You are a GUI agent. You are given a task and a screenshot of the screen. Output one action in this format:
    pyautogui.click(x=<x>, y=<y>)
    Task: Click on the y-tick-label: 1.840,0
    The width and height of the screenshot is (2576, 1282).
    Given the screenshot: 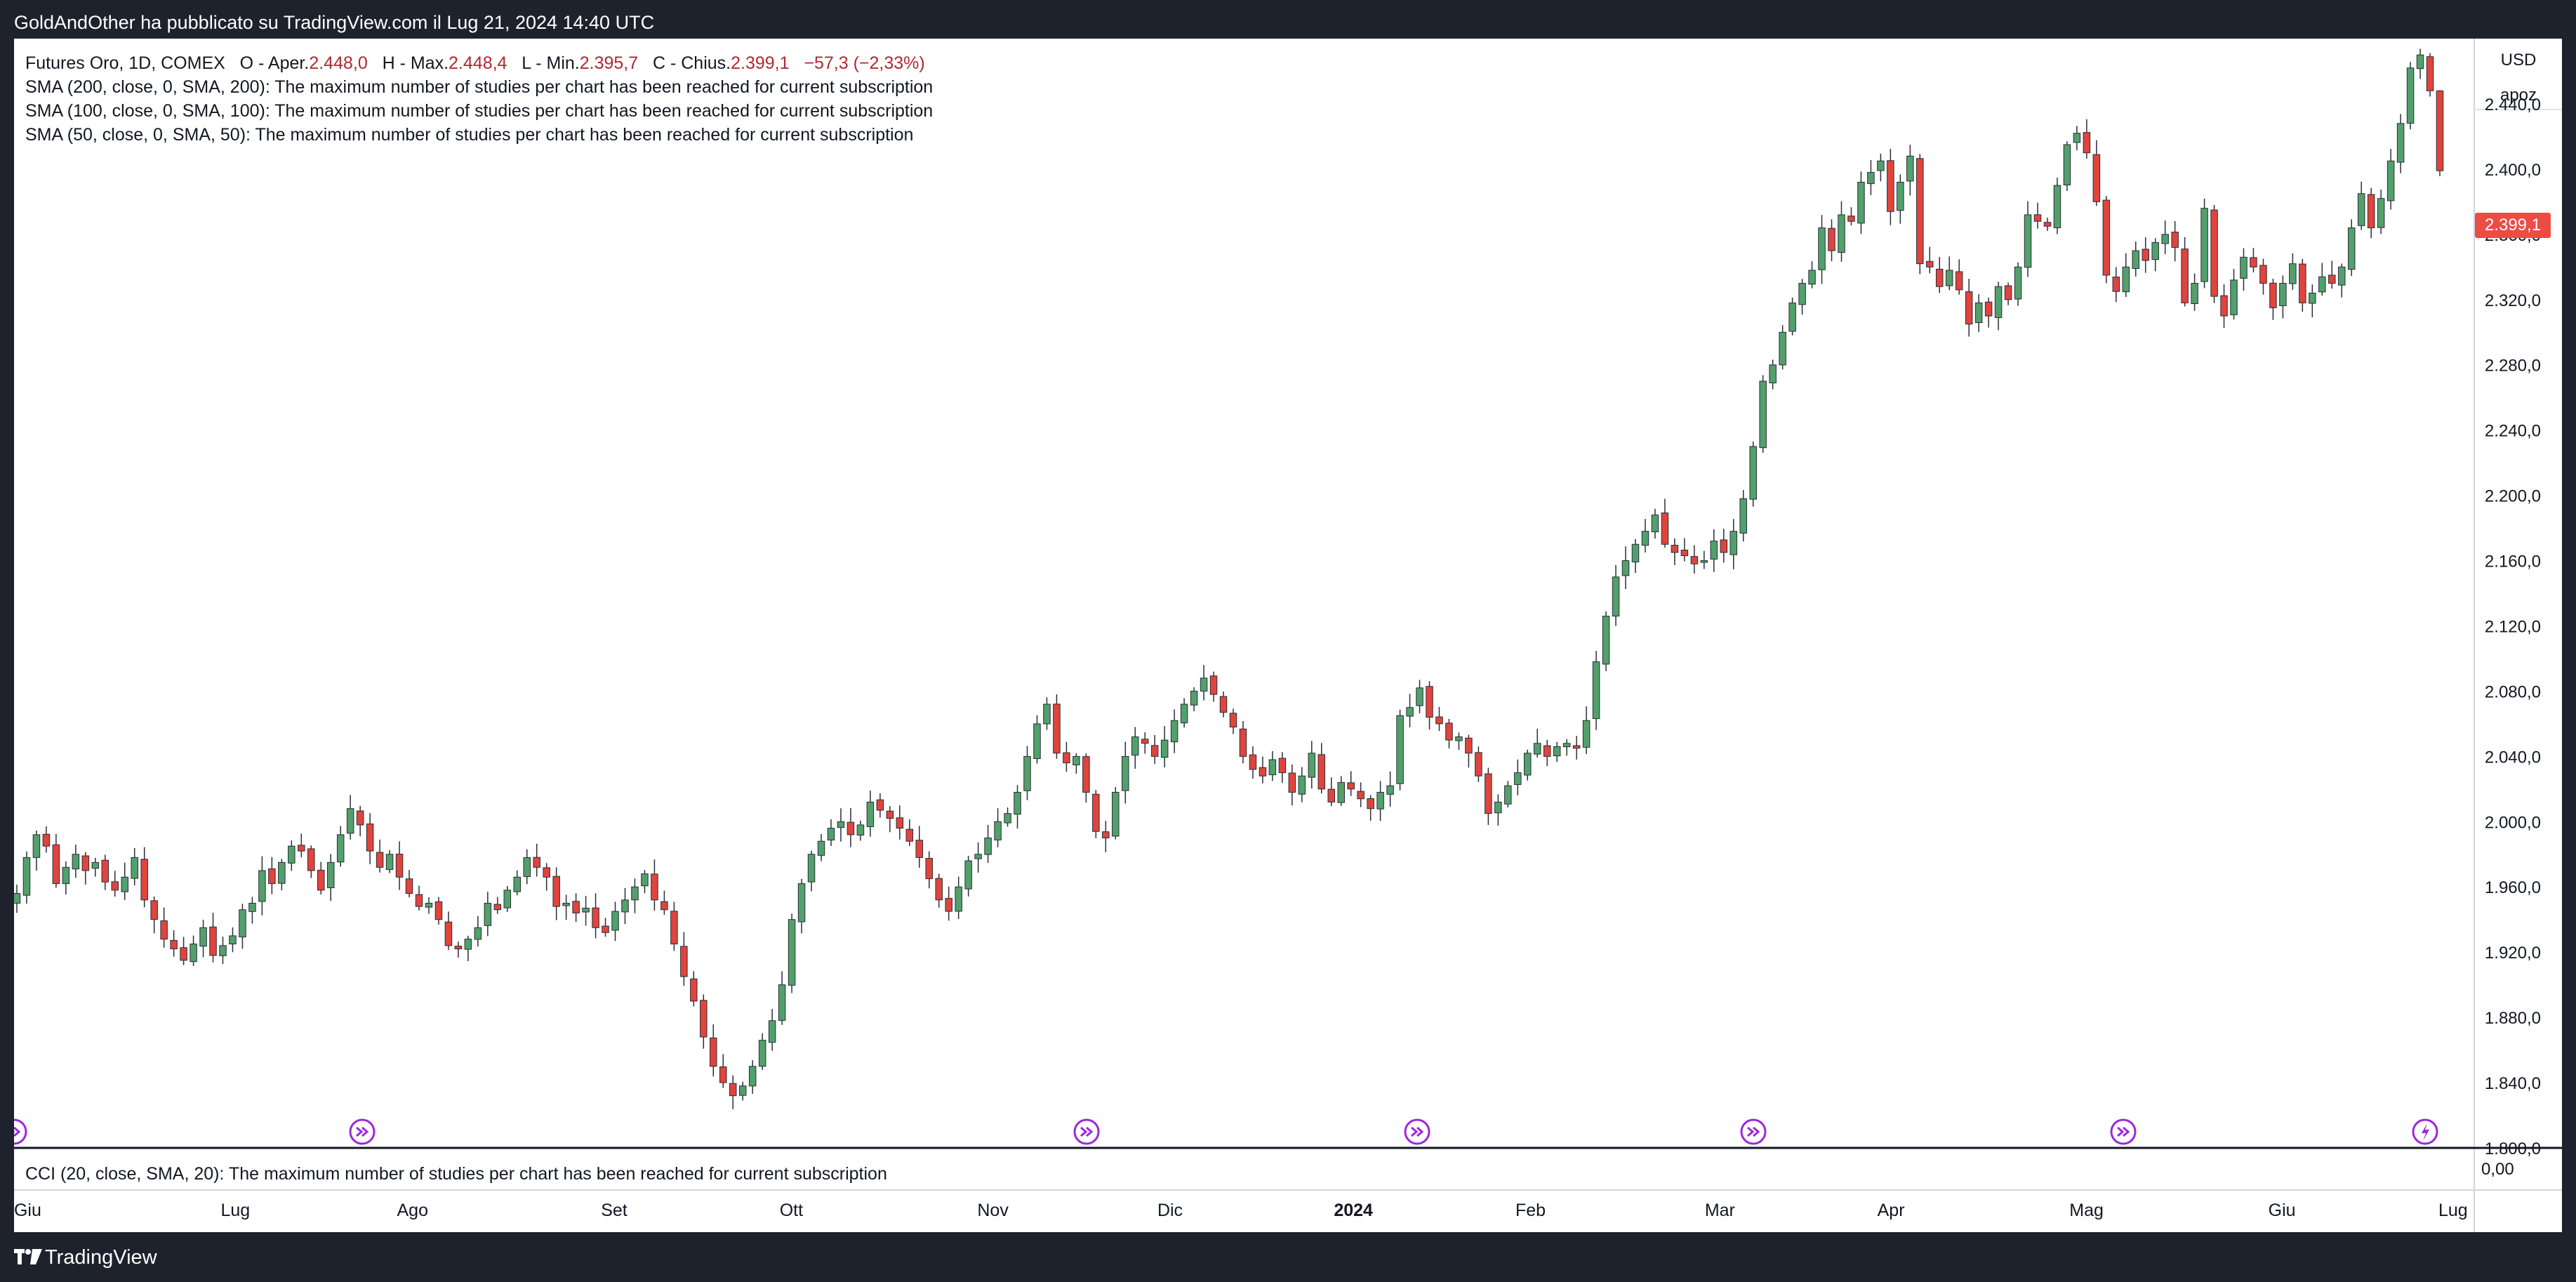 What is the action you would take?
    pyautogui.click(x=2513, y=1083)
    